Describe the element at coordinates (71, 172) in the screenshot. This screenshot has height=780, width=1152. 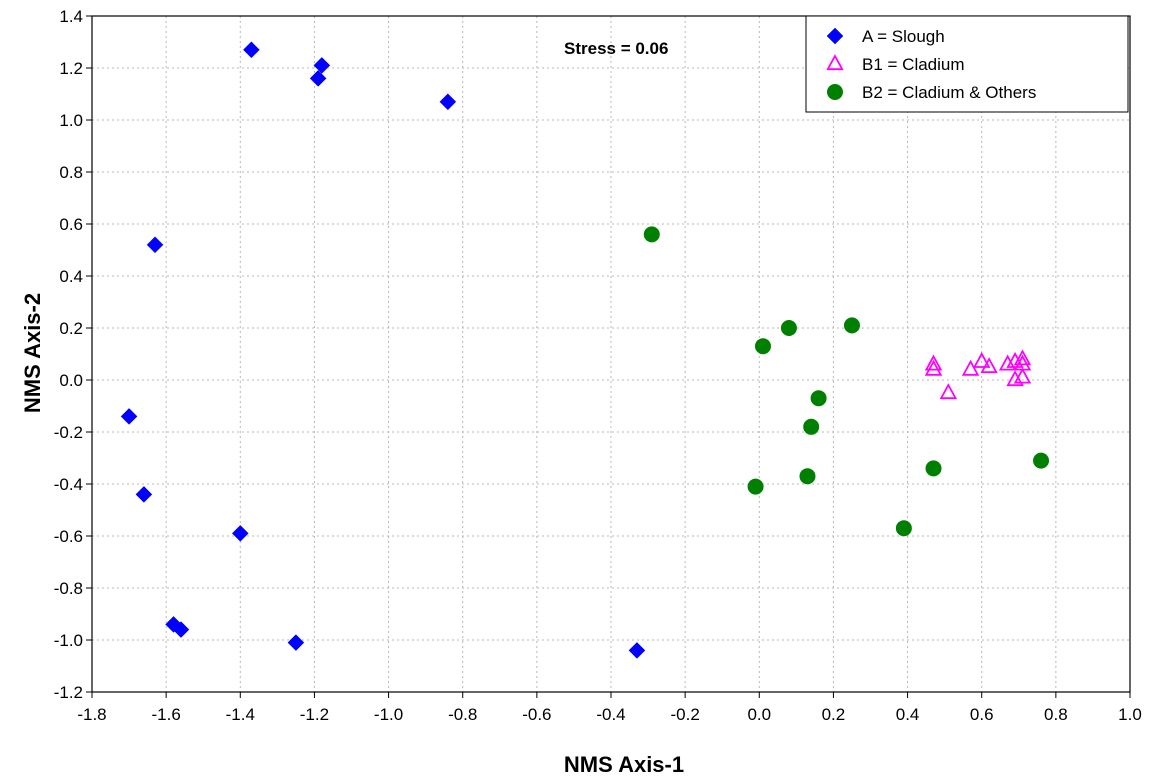
I see `y-tick-label: 0.8` at that location.